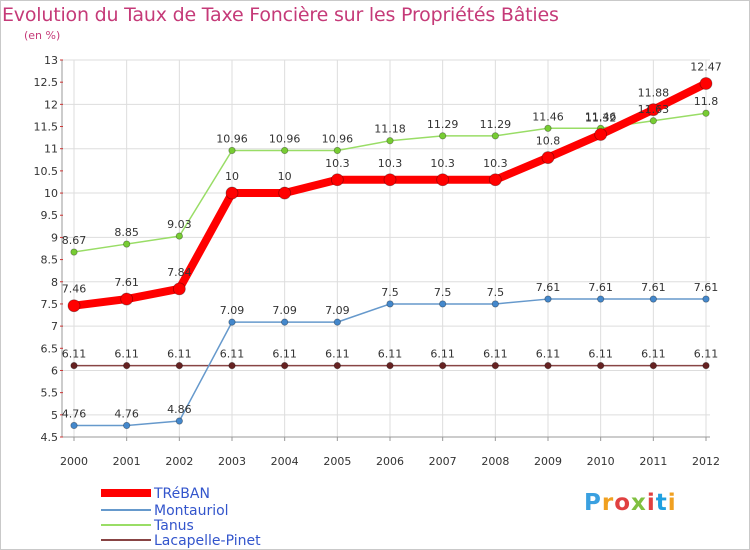  I want to click on data-label-tanus: 11.29, so click(496, 124).